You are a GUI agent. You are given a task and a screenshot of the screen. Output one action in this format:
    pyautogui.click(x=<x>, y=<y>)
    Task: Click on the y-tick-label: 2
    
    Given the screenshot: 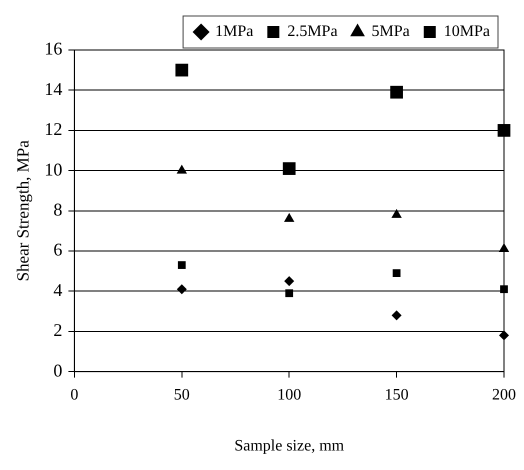 What is the action you would take?
    pyautogui.click(x=57, y=330)
    